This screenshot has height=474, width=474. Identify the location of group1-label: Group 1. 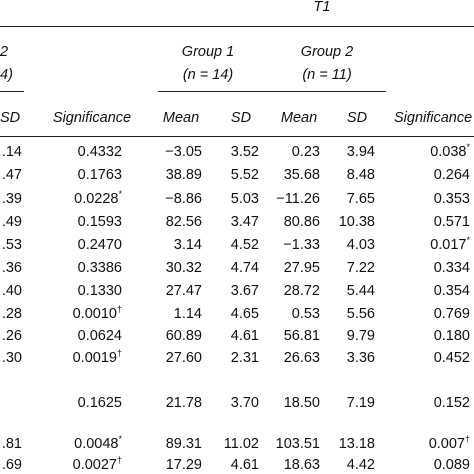
(208, 52).